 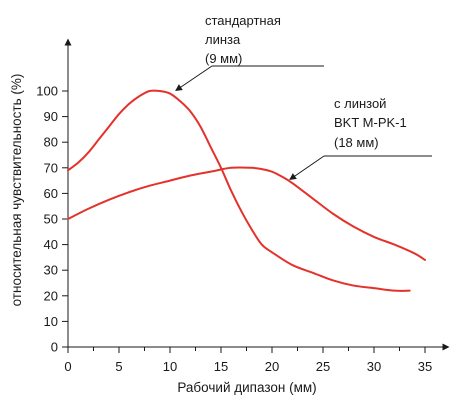 I want to click on y-tick-label: 50, so click(x=51, y=219).